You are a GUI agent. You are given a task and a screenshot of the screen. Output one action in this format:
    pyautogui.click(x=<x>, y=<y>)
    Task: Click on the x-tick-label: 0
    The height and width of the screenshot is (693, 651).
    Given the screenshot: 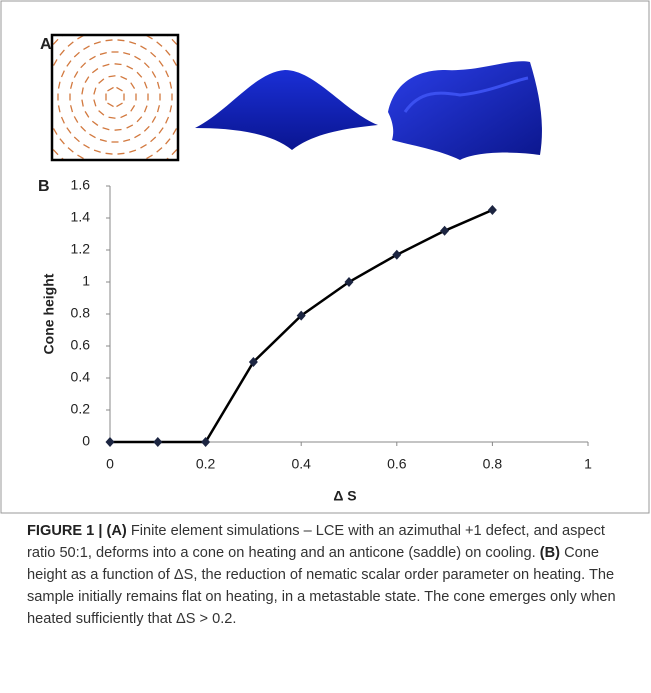 What is the action you would take?
    pyautogui.click(x=110, y=464)
    